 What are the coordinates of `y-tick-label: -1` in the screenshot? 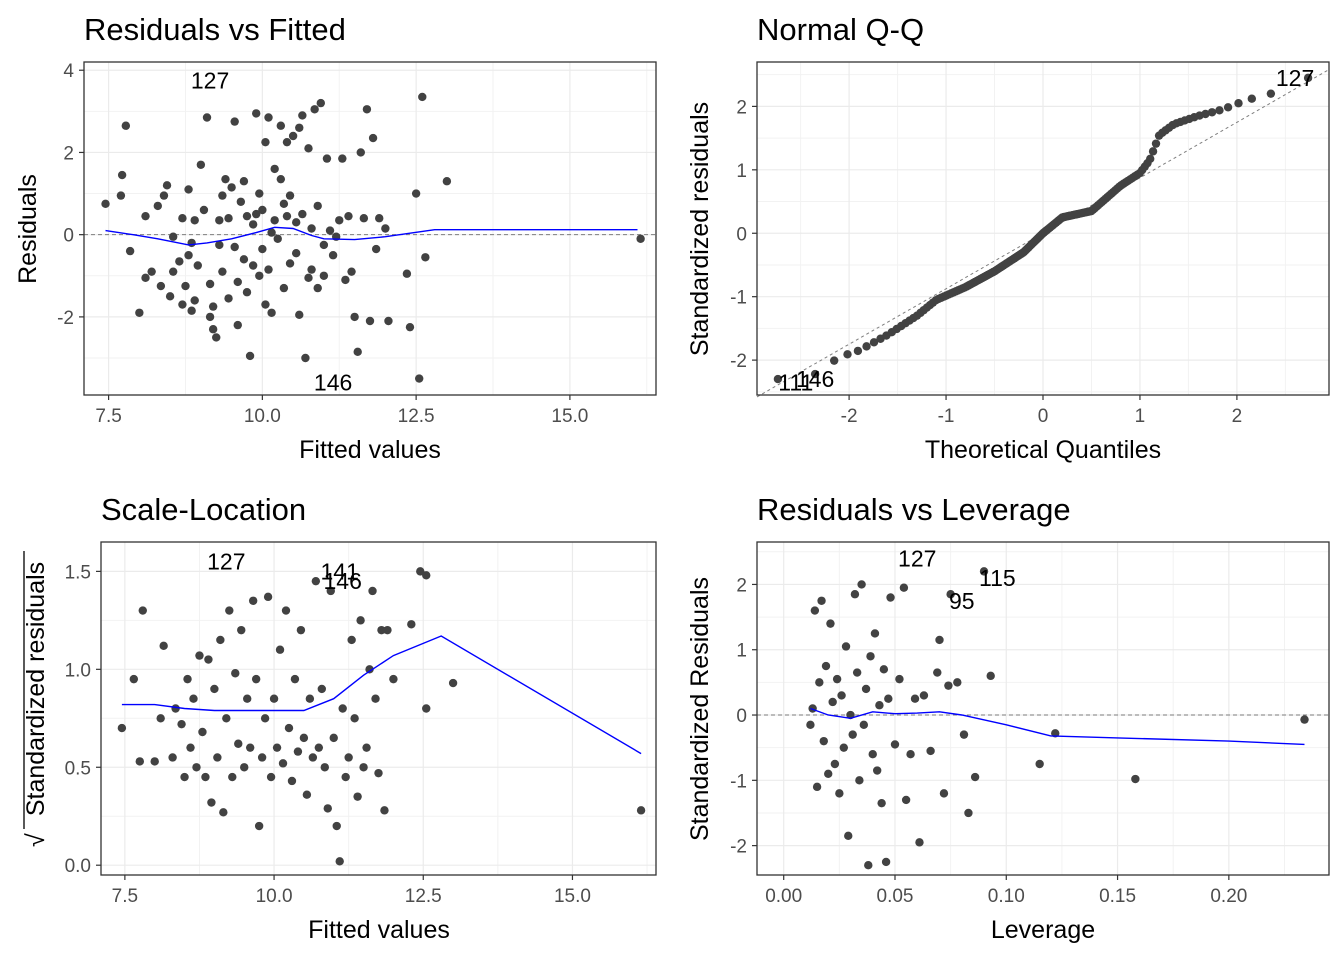 It's located at (738, 781).